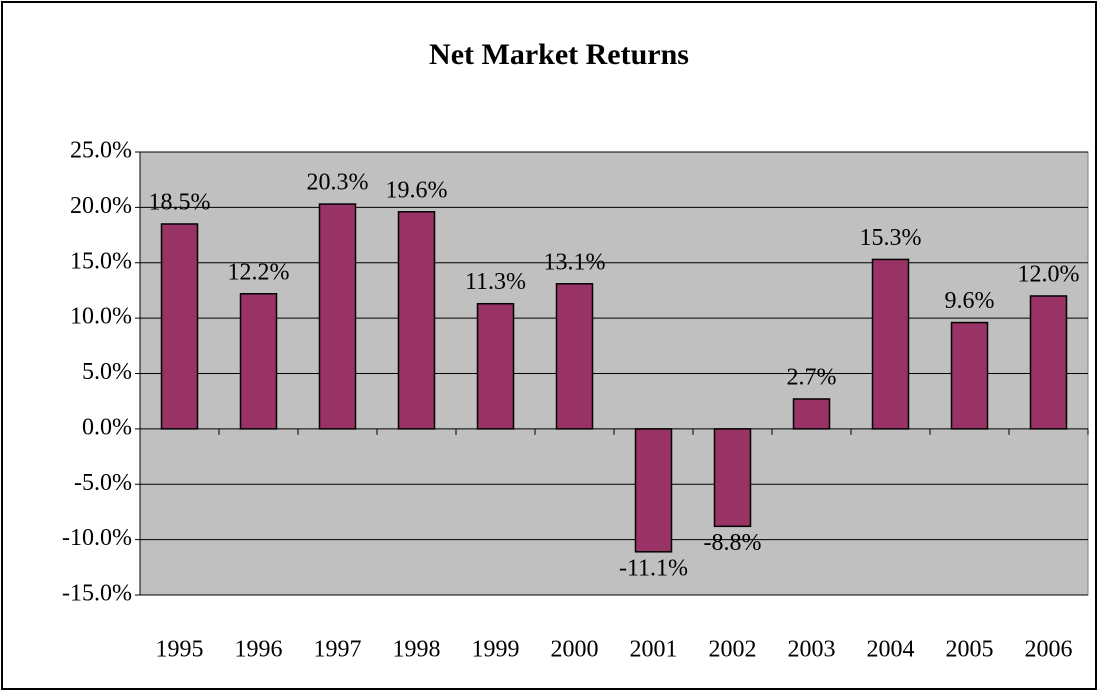  What do you see at coordinates (575, 650) in the screenshot?
I see `x-tick-label: 2000` at bounding box center [575, 650].